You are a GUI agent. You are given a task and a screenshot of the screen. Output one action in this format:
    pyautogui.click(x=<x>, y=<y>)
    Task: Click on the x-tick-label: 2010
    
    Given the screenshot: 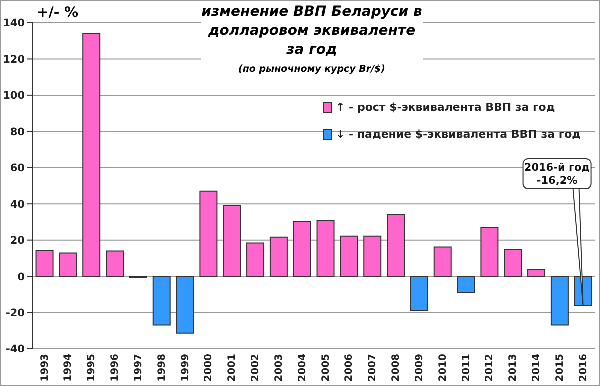 What is the action you would take?
    pyautogui.click(x=443, y=368)
    